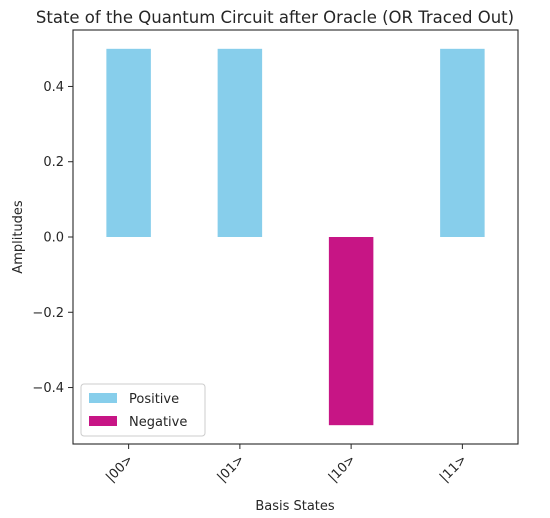 The image size is (550, 518). I want to click on y-tick-label: 0.0, so click(53, 238).